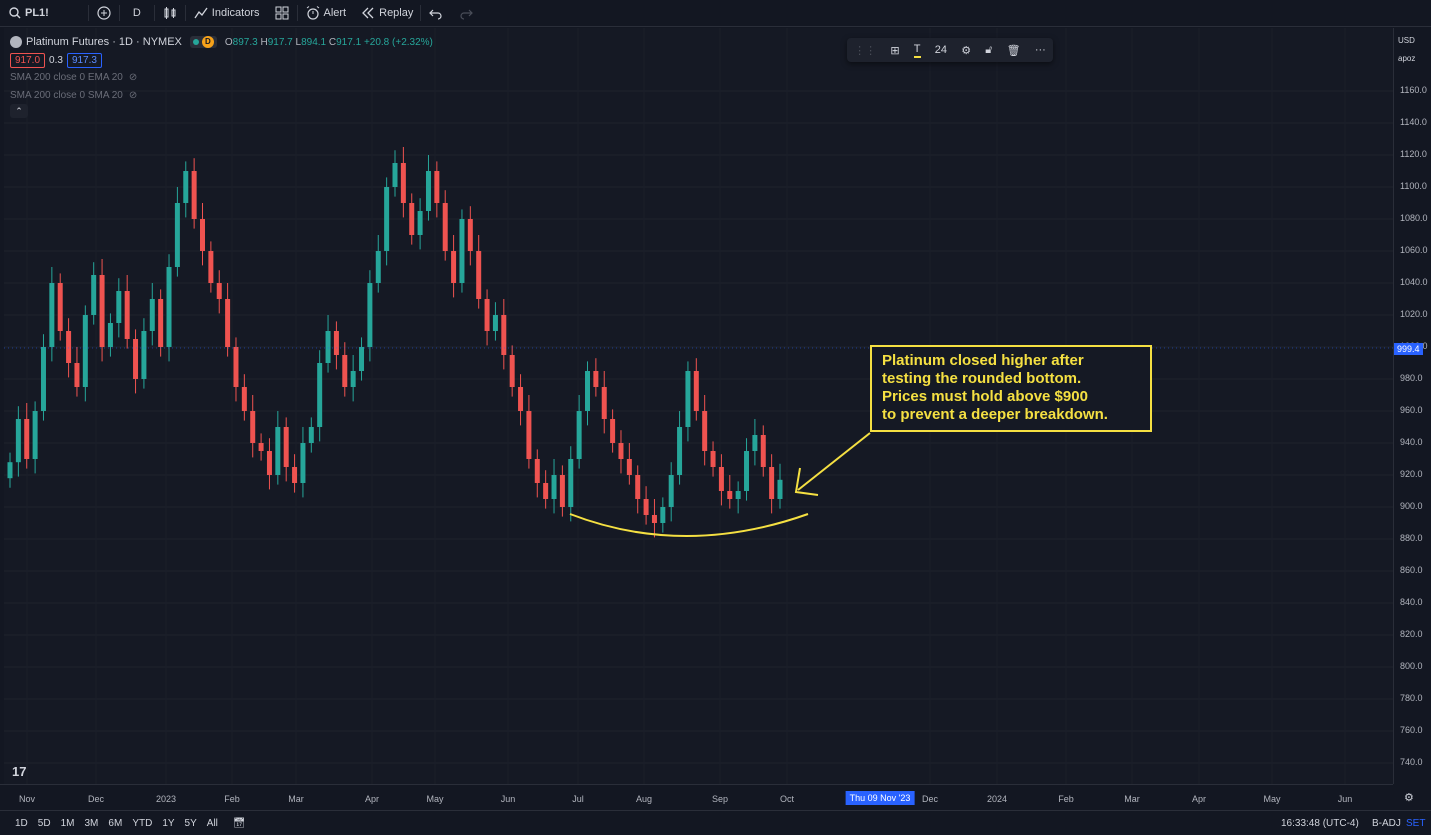  Describe the element at coordinates (917, 50) in the screenshot. I see `text-color-button: T` at that location.